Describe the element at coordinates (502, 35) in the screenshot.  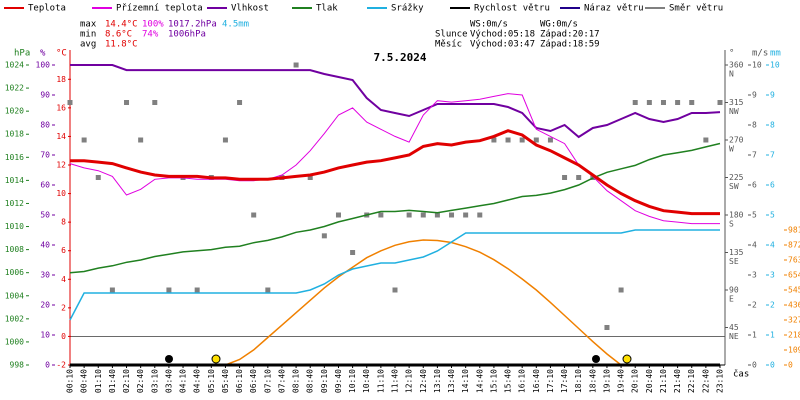
I see `info: Východ:05:18` at that location.